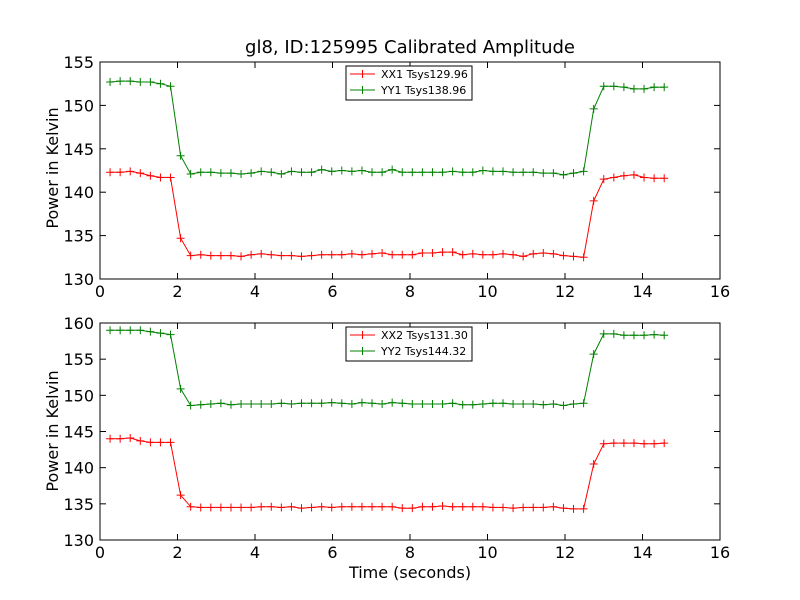 This screenshot has width=800, height=600. What do you see at coordinates (78, 62) in the screenshot?
I see `top-y-tick-label: 155` at bounding box center [78, 62].